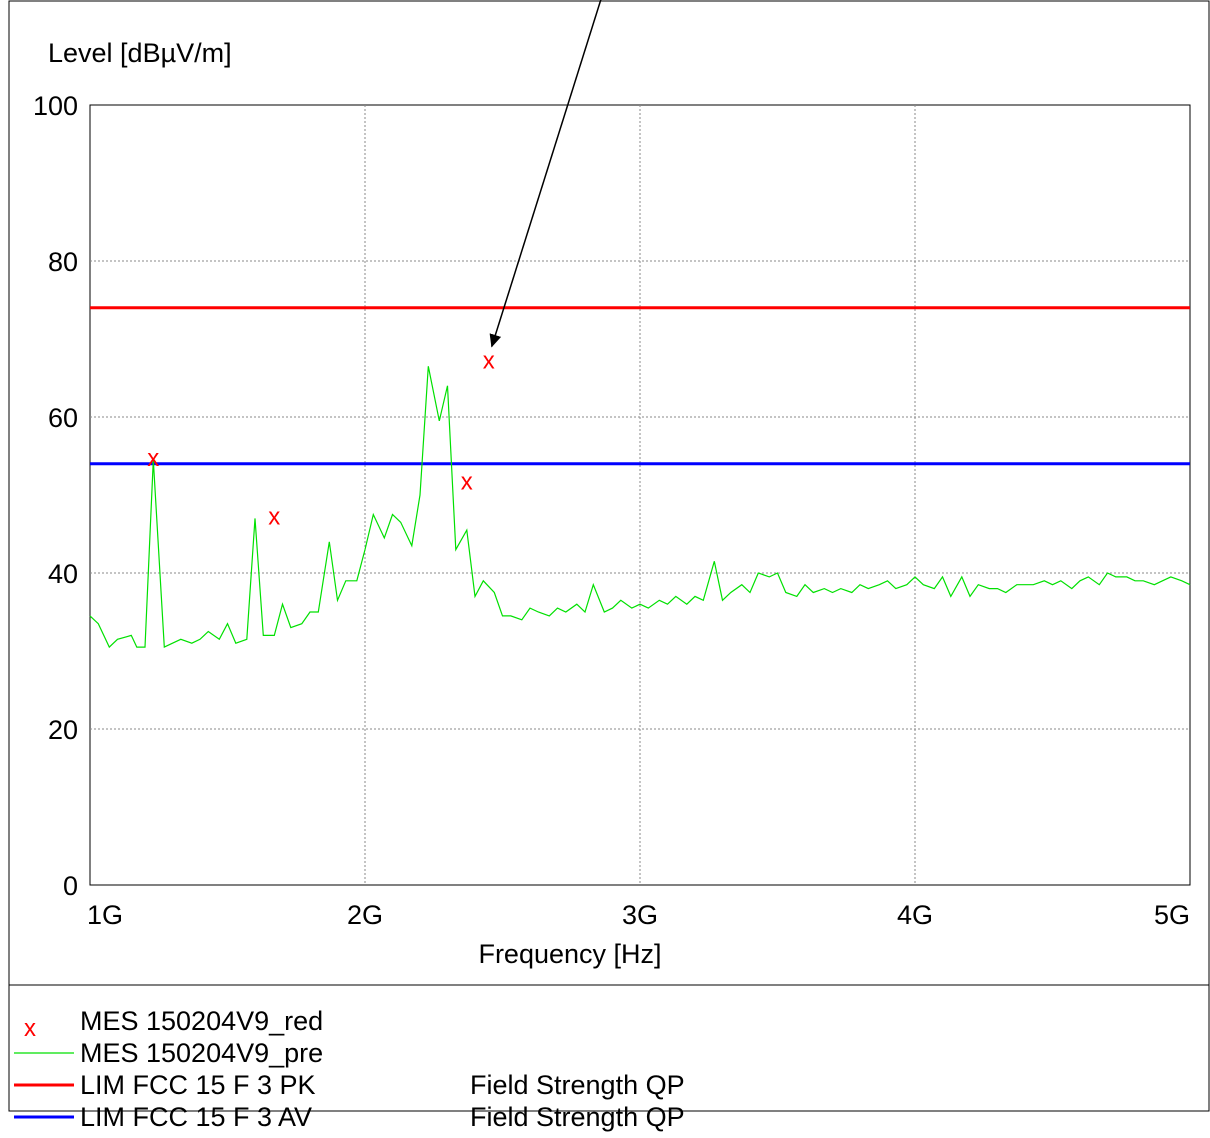 The height and width of the screenshot is (1138, 1210). What do you see at coordinates (30, 1028) in the screenshot?
I see `legend-marker-x: x` at bounding box center [30, 1028].